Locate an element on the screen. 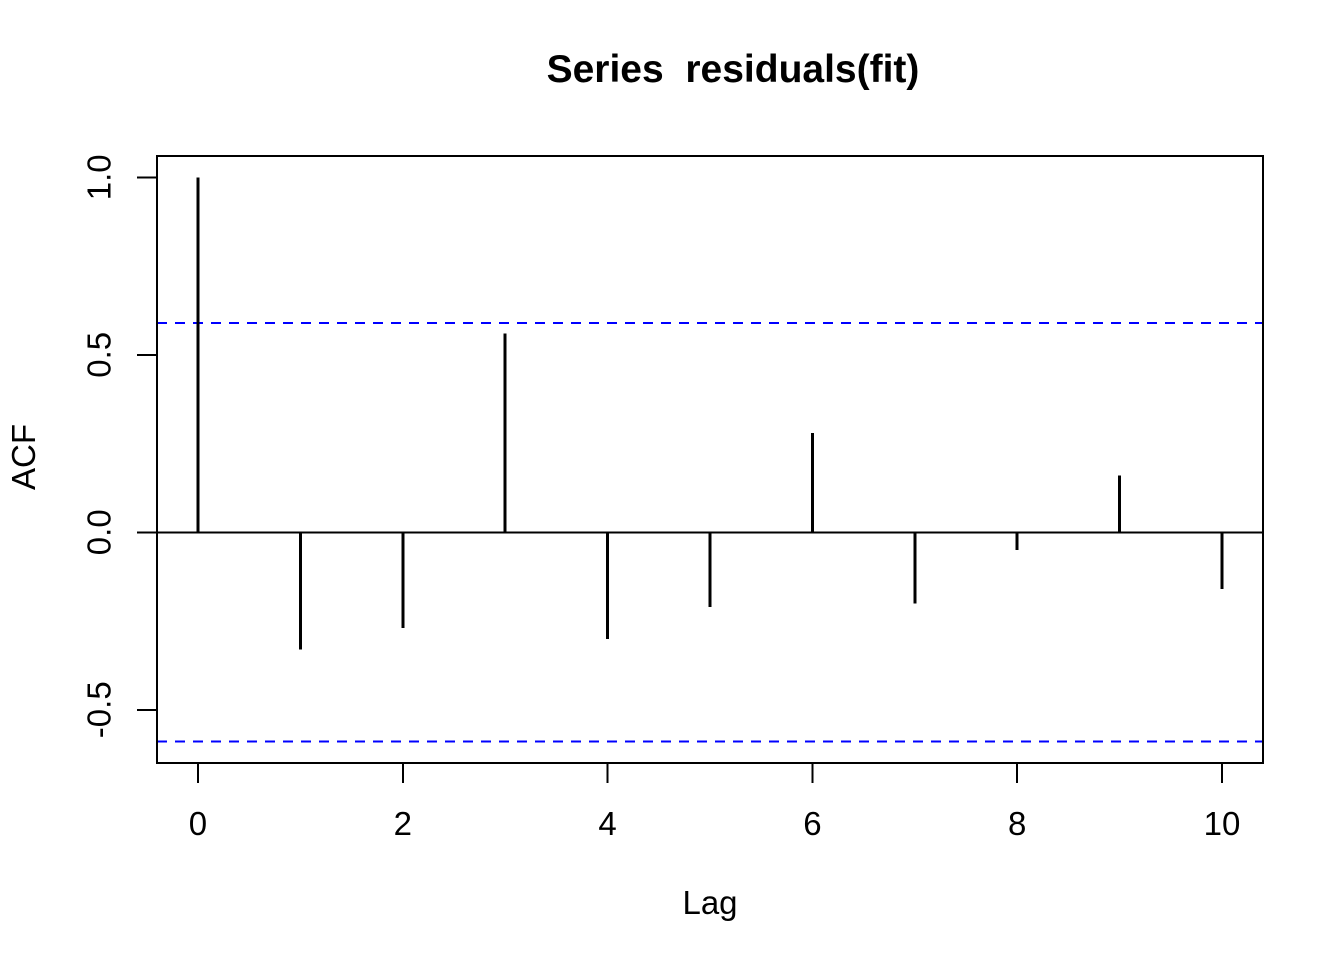  x-tick-label: 2 is located at coordinates (403, 823).